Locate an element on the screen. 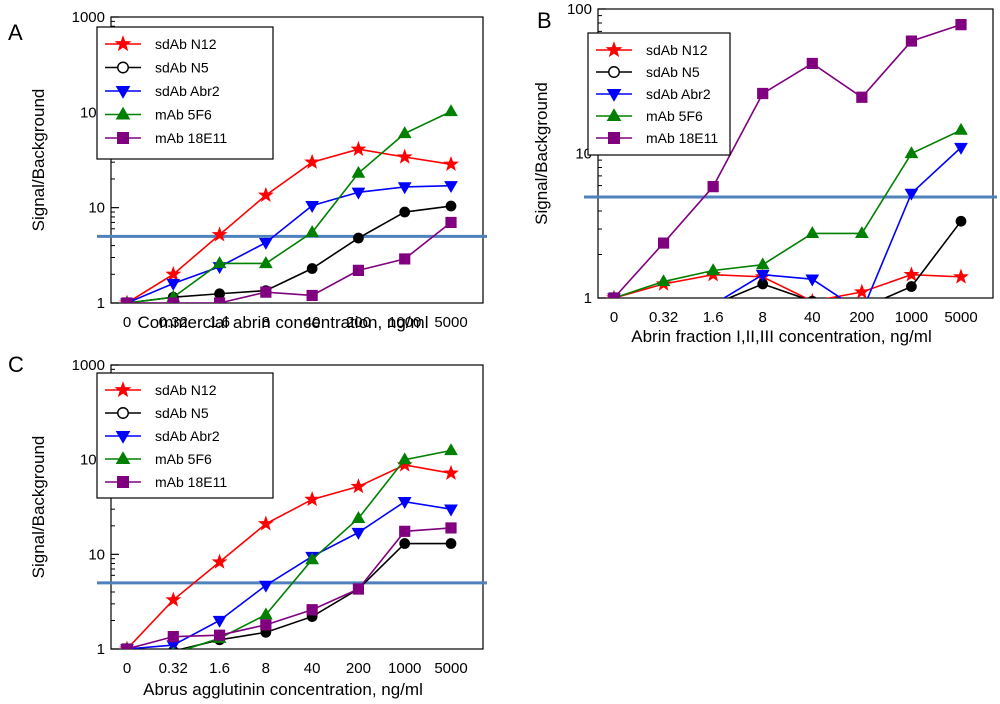  series-line-sdab-n12 is located at coordinates (787, 285).